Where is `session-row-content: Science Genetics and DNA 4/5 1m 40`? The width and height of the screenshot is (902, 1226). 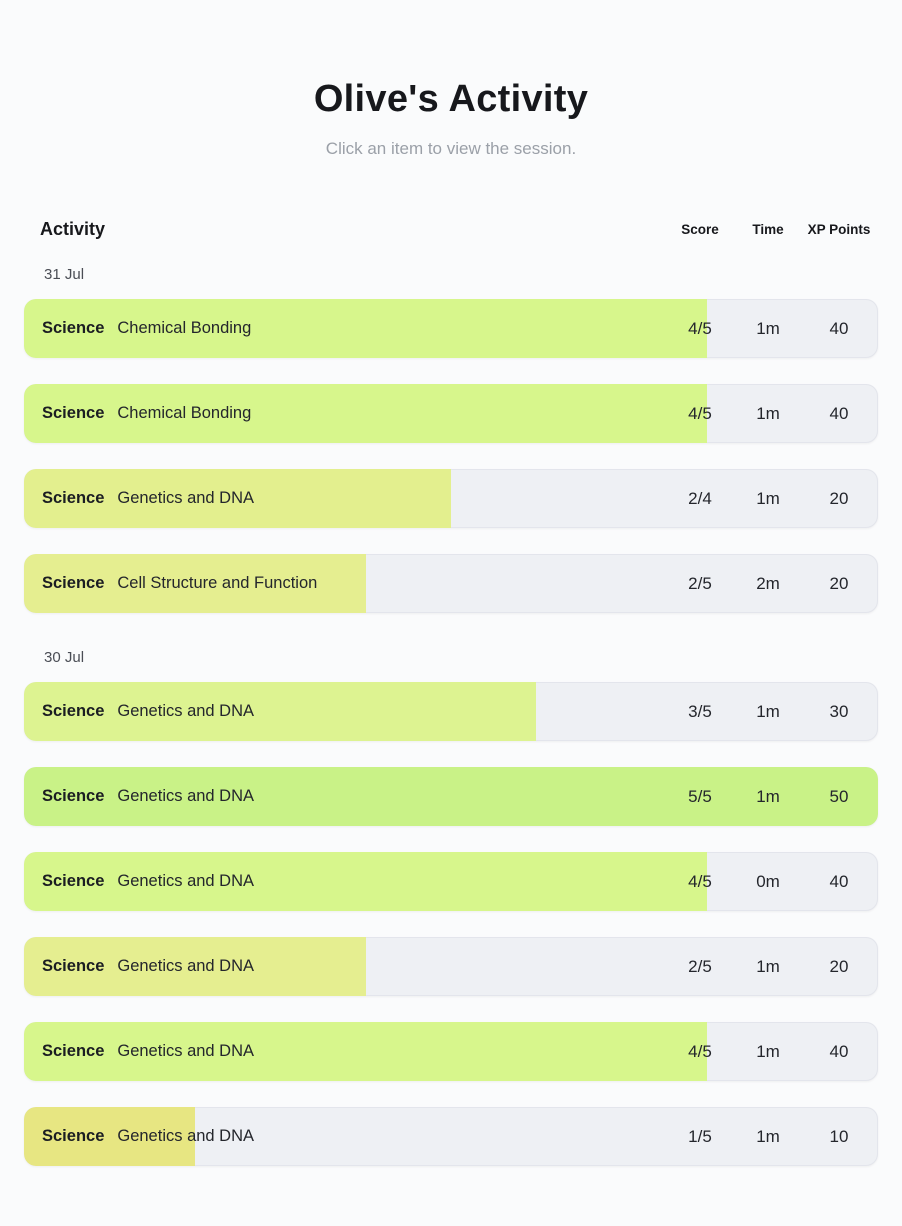 session-row-content: Science Genetics and DNA 4/5 1m 40 is located at coordinates (451, 1051).